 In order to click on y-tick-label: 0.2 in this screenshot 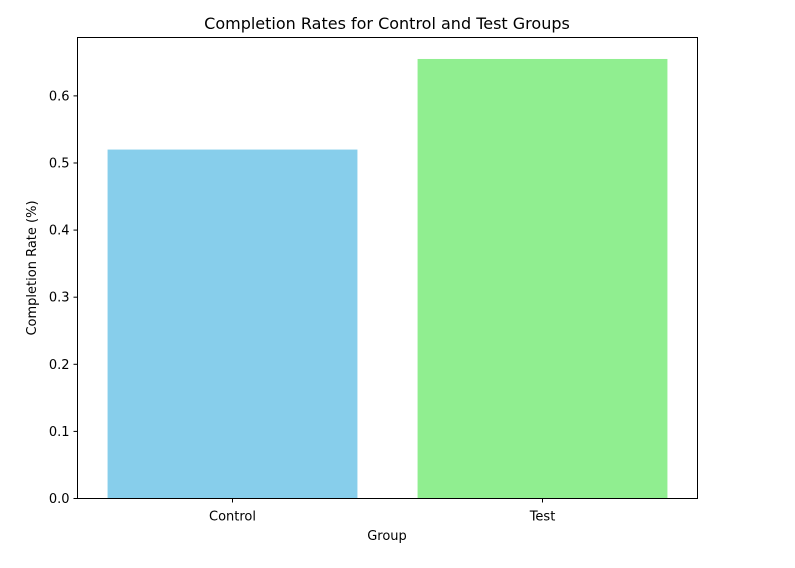, I will do `click(59, 365)`.